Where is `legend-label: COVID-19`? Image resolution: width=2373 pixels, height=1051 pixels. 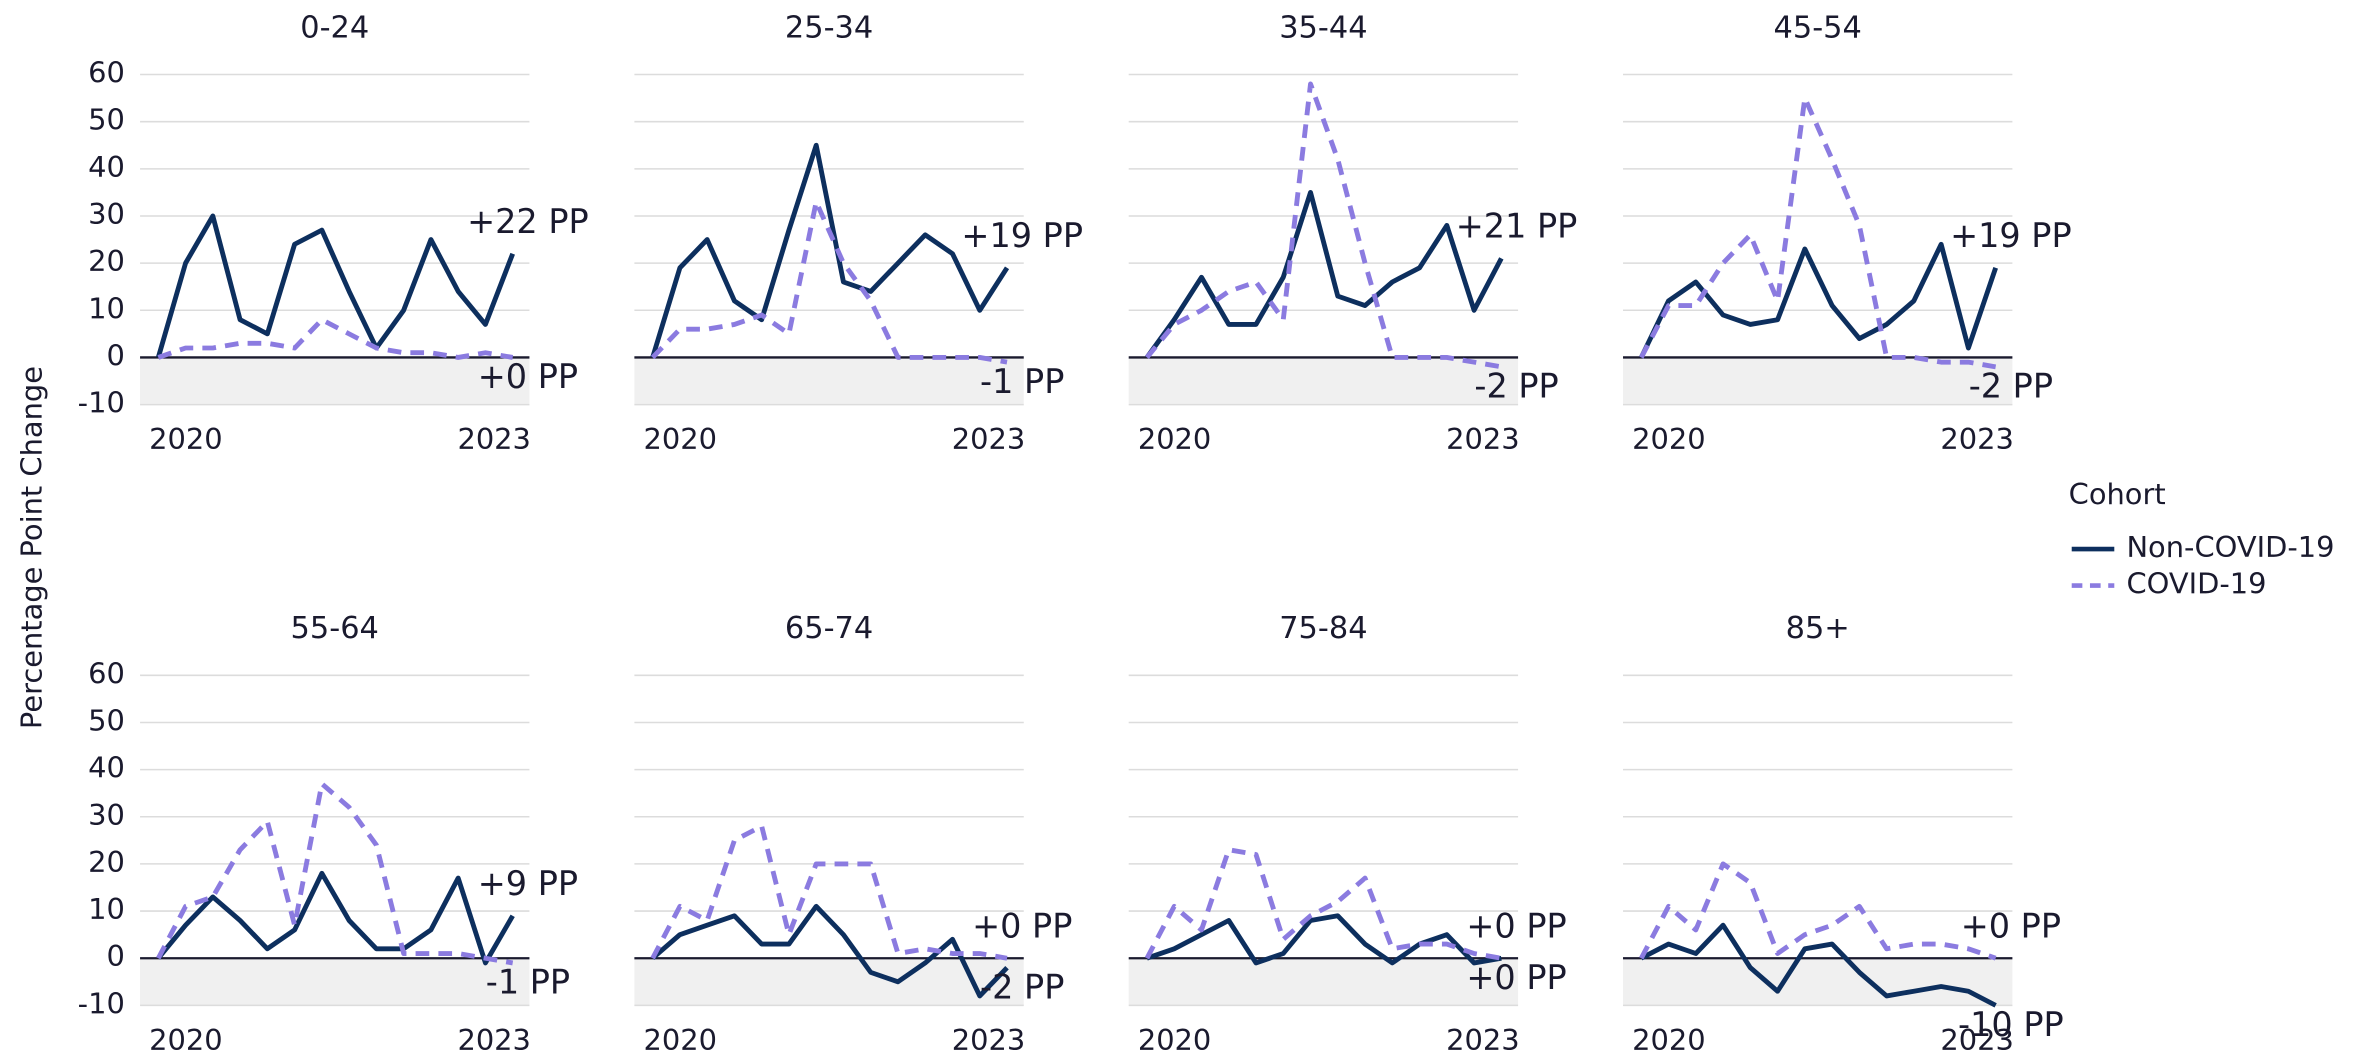
legend-label: COVID-19 is located at coordinates (2196, 584).